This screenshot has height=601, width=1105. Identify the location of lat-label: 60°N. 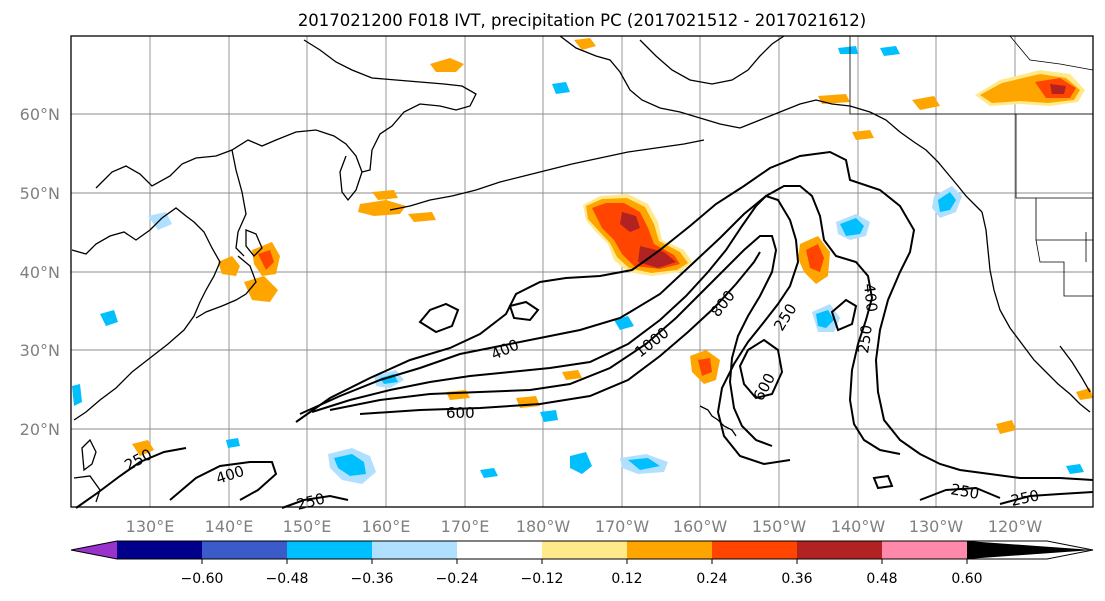
(40, 114).